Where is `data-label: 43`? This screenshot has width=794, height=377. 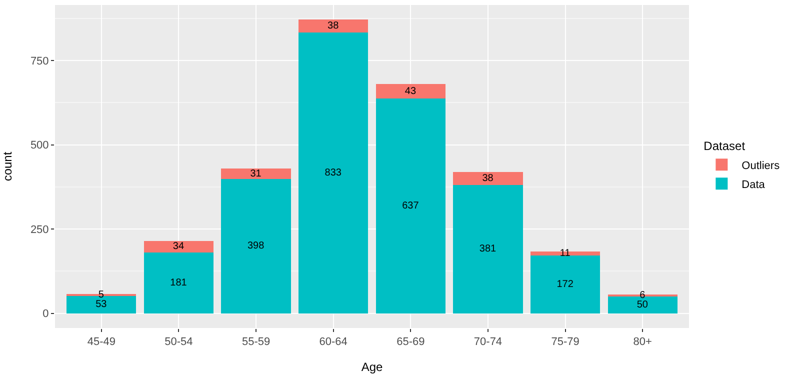 data-label: 43 is located at coordinates (410, 91).